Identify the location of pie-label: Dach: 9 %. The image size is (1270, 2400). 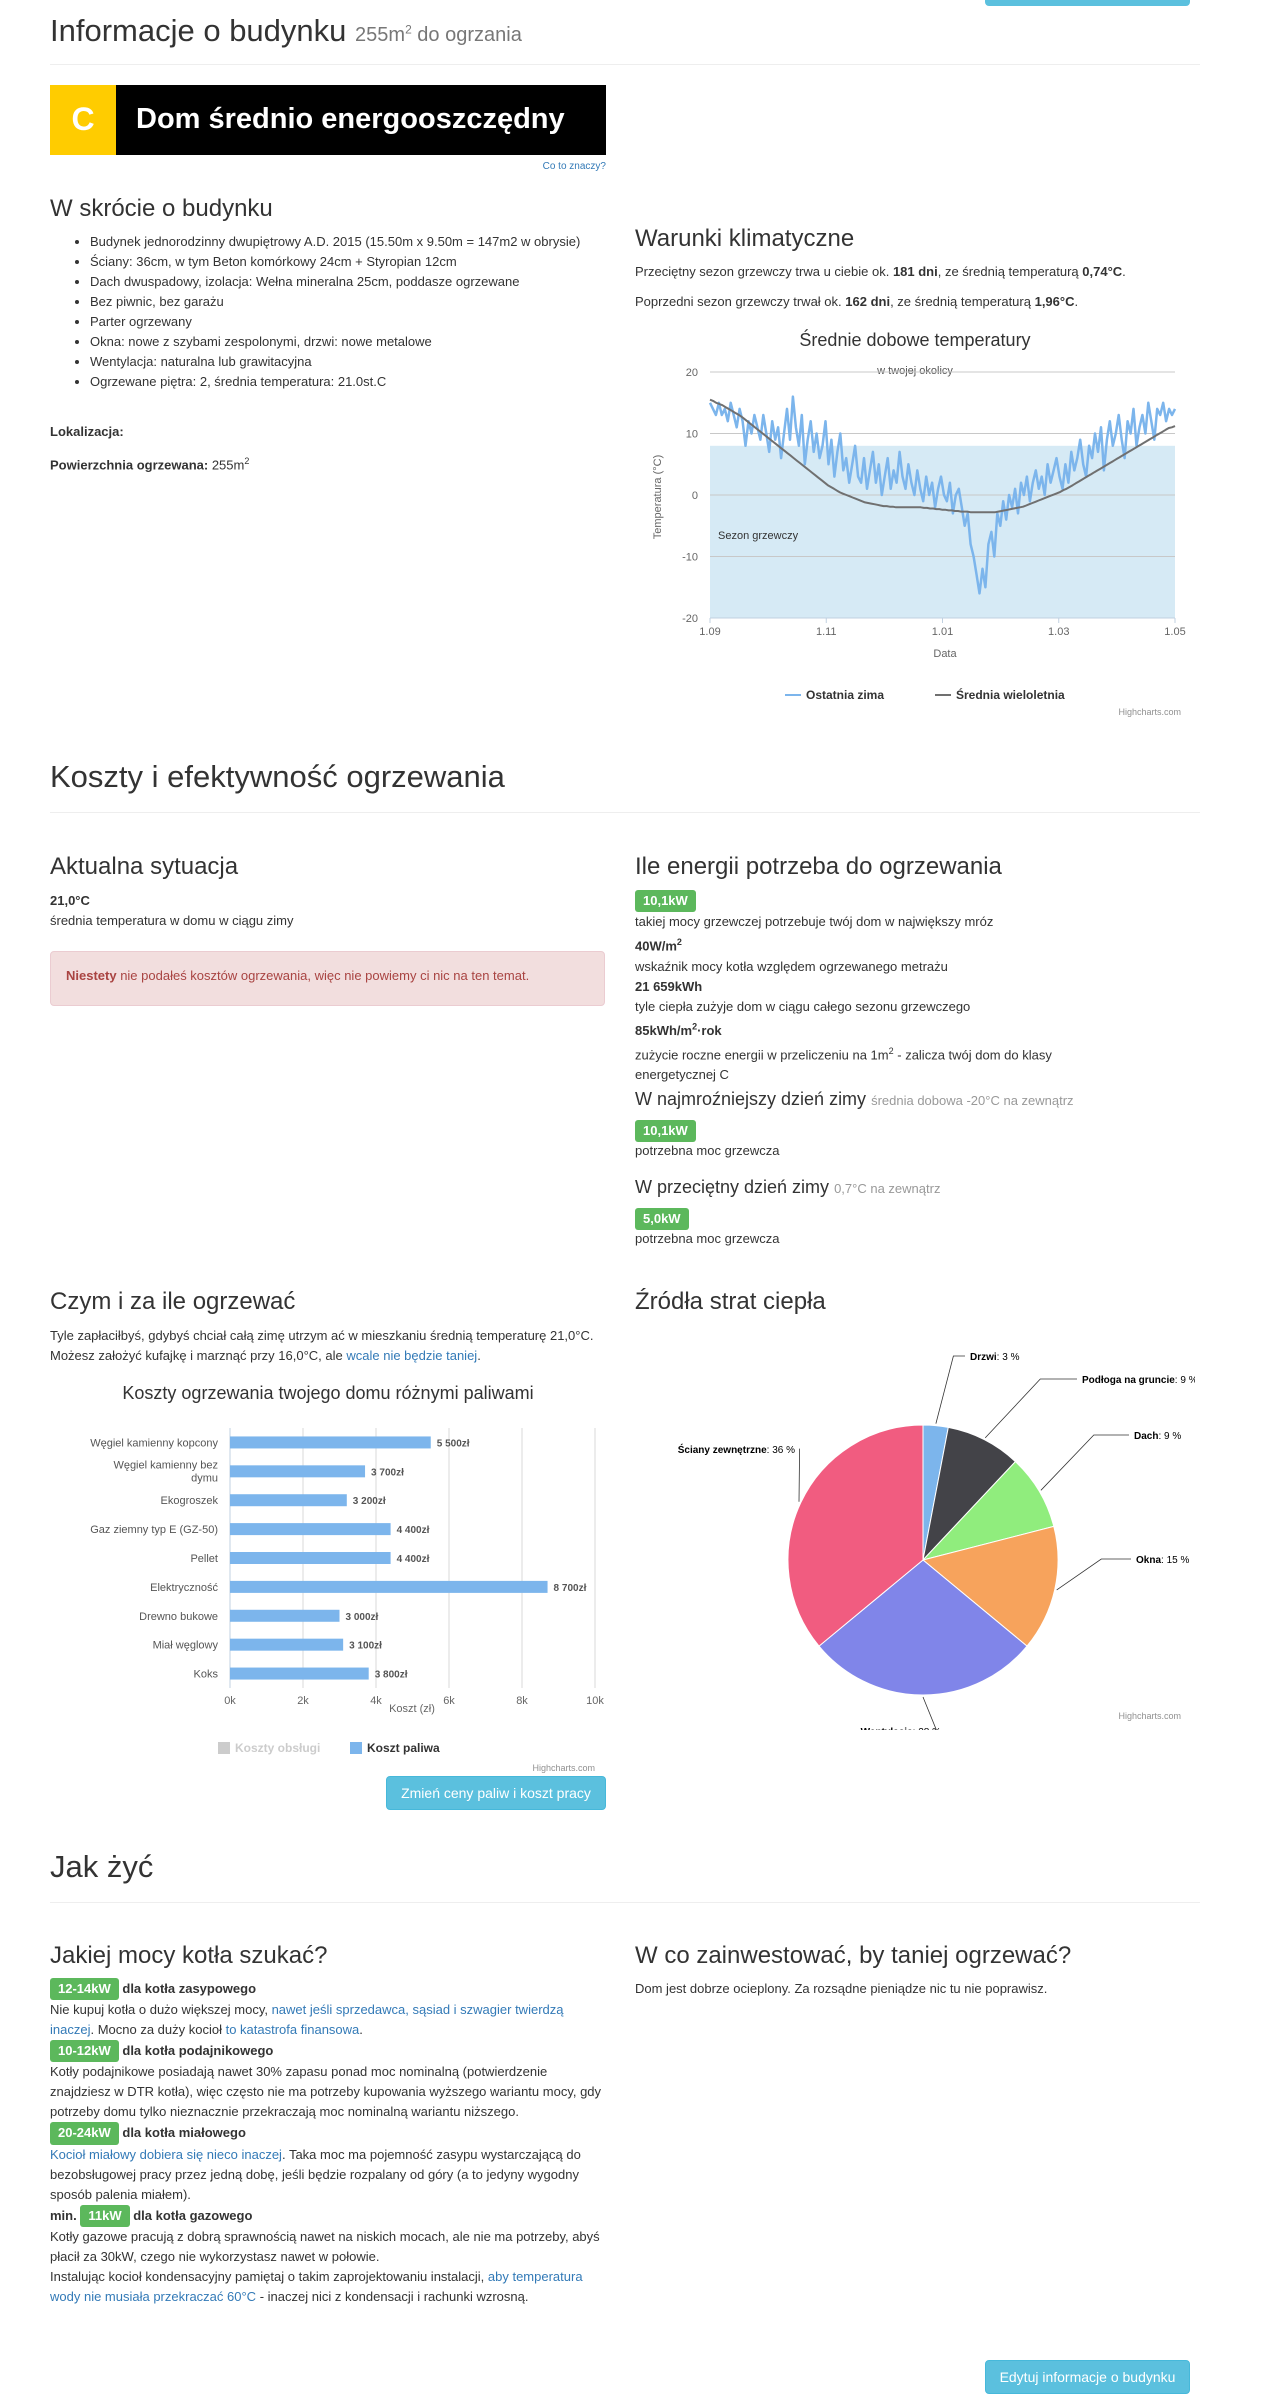
(1157, 1436).